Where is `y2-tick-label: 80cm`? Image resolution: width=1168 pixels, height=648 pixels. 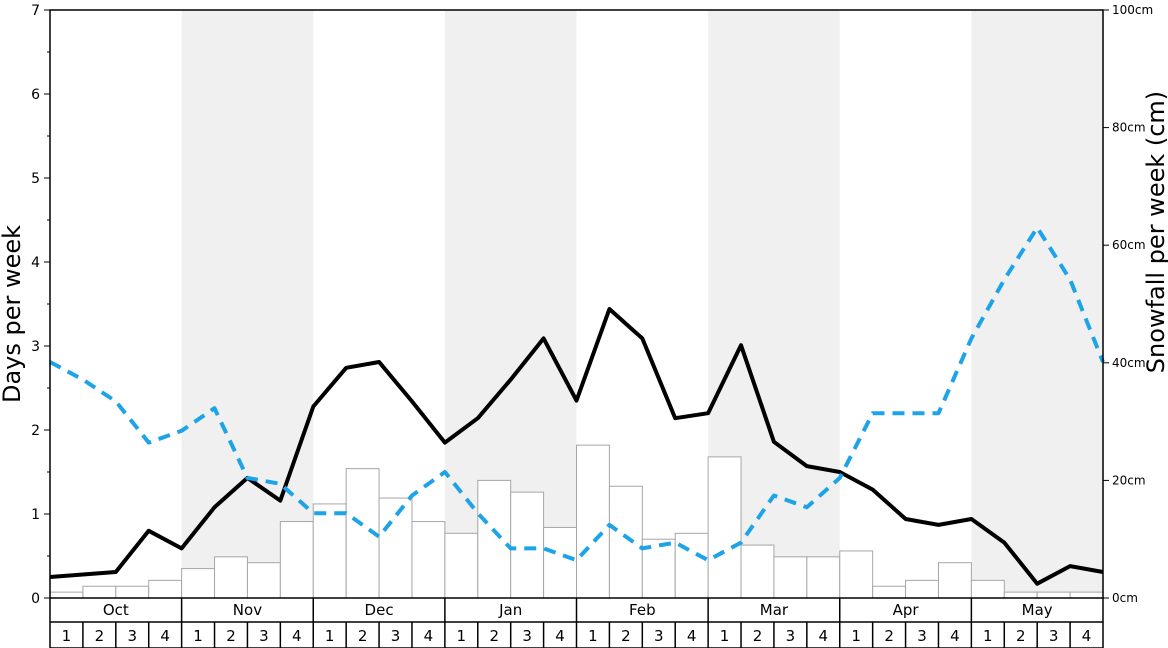
y2-tick-label: 80cm is located at coordinates (1129, 128).